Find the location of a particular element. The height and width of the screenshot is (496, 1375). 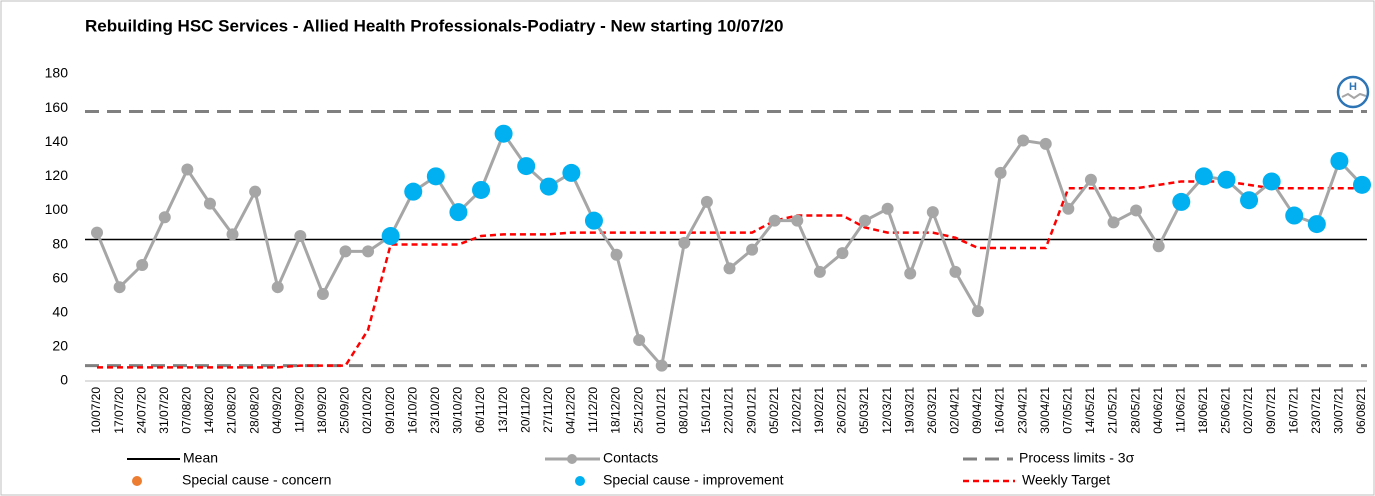

y-tick-label: 0 is located at coordinates (64, 380).